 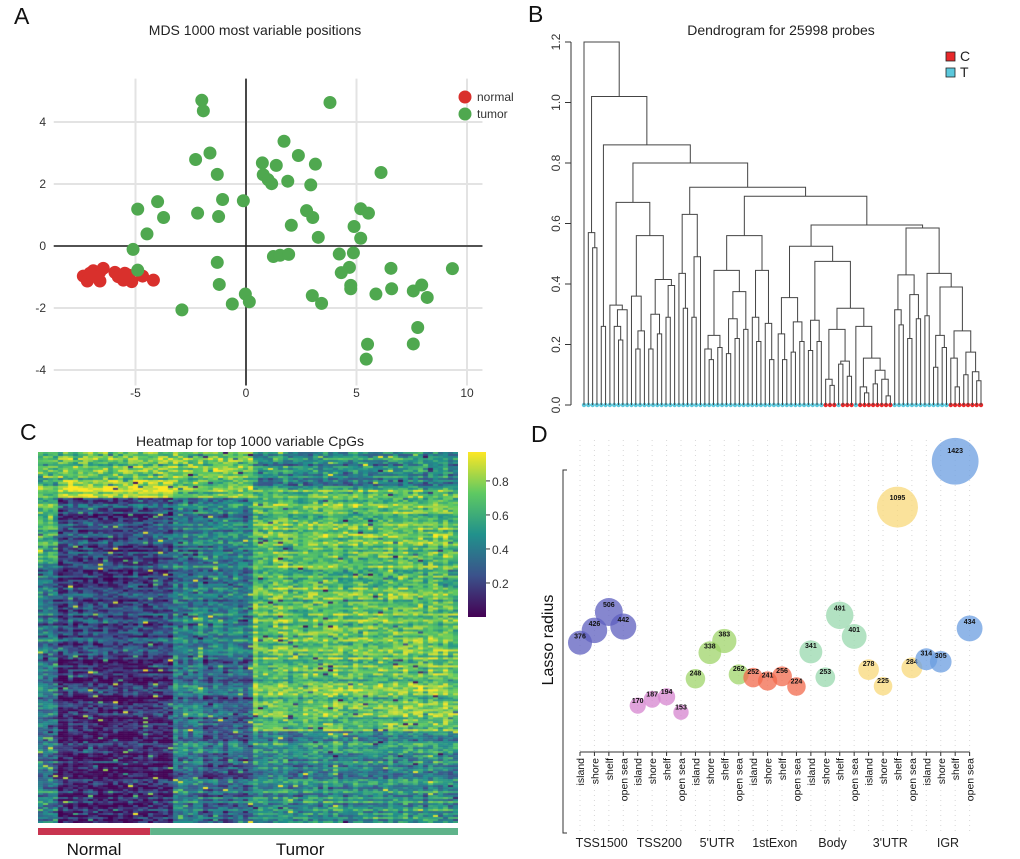 What do you see at coordinates (602, 843) in the screenshot?
I see `group-label: TSS1500` at bounding box center [602, 843].